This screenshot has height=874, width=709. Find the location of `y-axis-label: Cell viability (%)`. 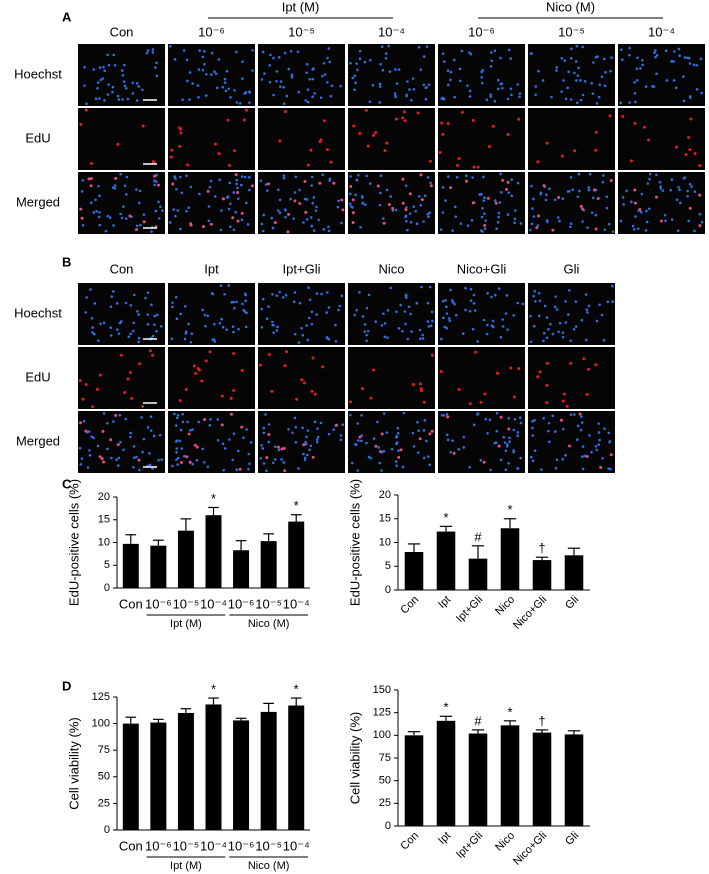

y-axis-label: Cell viability (%) is located at coordinates (73, 763).